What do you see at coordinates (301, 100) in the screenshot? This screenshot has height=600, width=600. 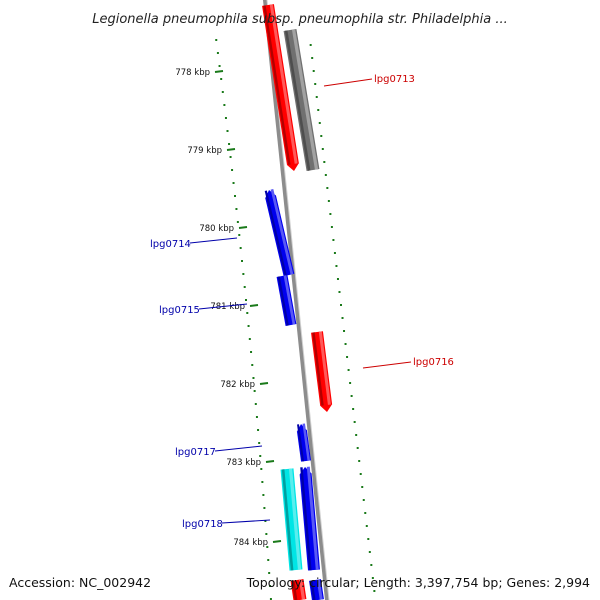 I see `gene-grey-feature` at bounding box center [301, 100].